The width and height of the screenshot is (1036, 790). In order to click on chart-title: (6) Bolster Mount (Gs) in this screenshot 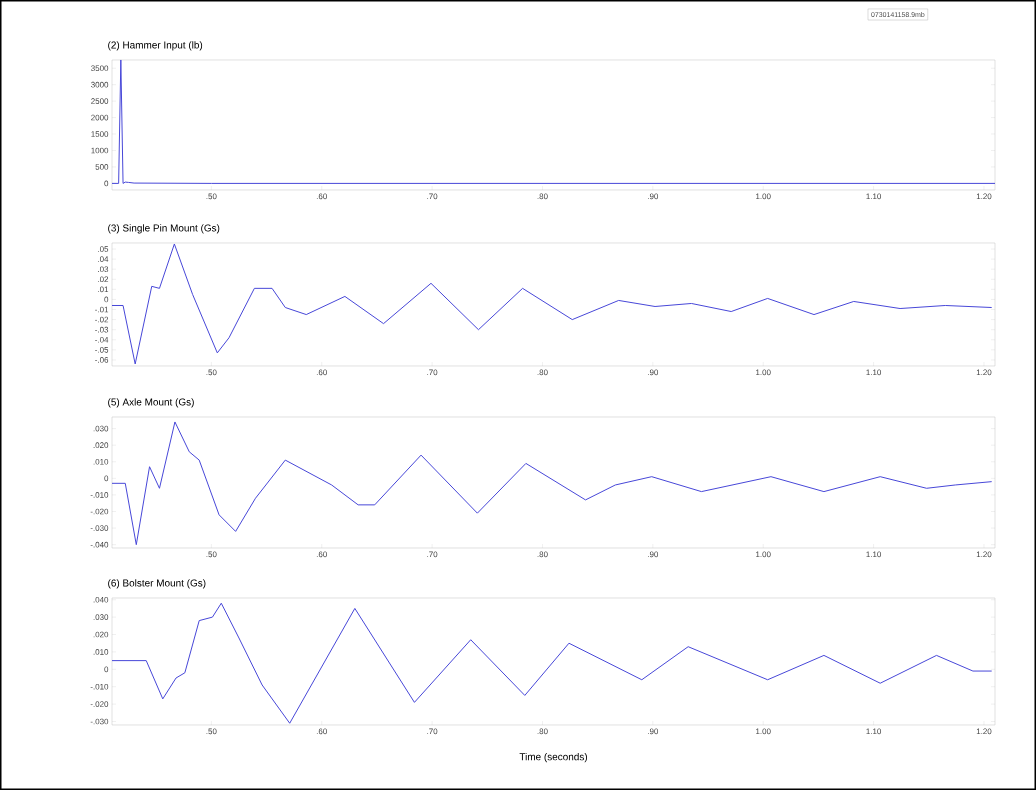, I will do `click(157, 584)`.